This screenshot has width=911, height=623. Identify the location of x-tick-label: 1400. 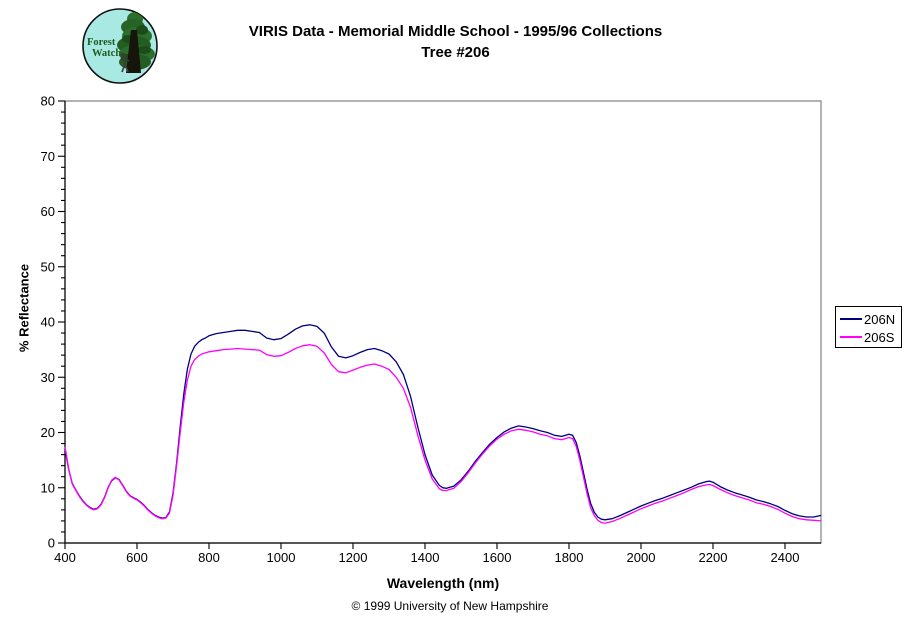
(425, 557).